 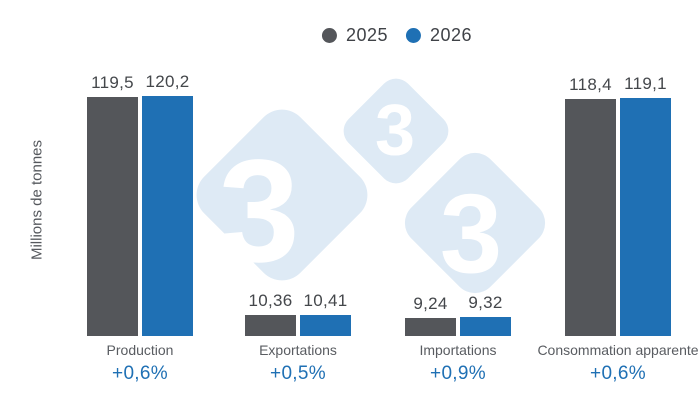 I want to click on legend-item-2026: 2026, so click(x=439, y=35).